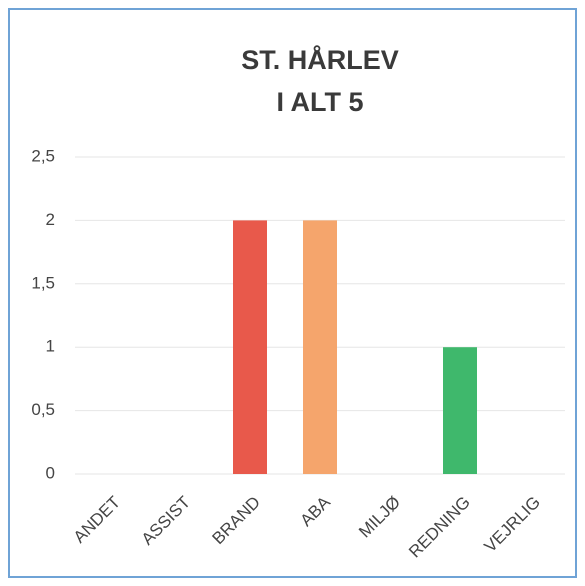  What do you see at coordinates (43, 282) in the screenshot?
I see `y-tick-label: 1,5` at bounding box center [43, 282].